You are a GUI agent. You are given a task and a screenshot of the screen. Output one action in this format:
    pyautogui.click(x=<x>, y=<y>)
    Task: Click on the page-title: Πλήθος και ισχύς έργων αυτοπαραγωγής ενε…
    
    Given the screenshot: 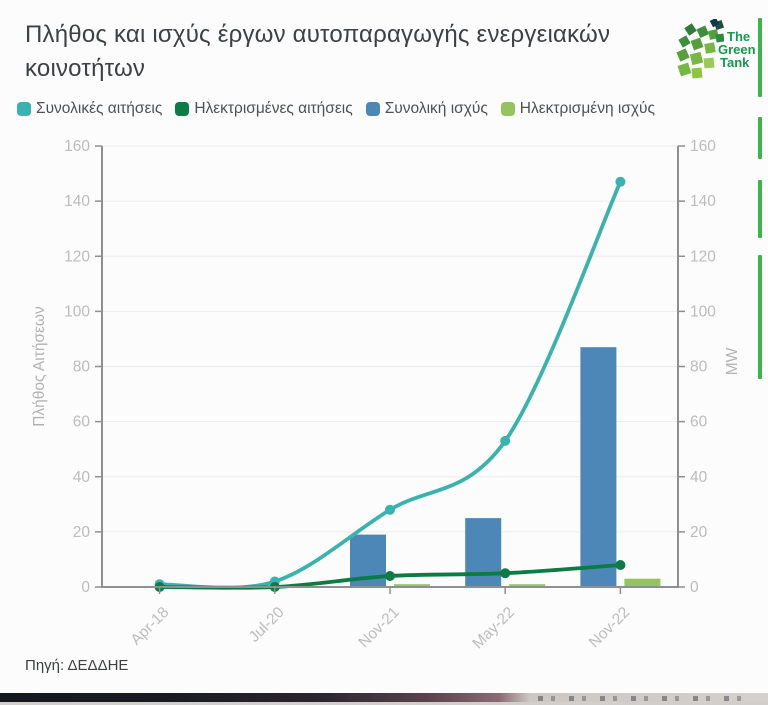 What is the action you would take?
    pyautogui.click(x=318, y=51)
    